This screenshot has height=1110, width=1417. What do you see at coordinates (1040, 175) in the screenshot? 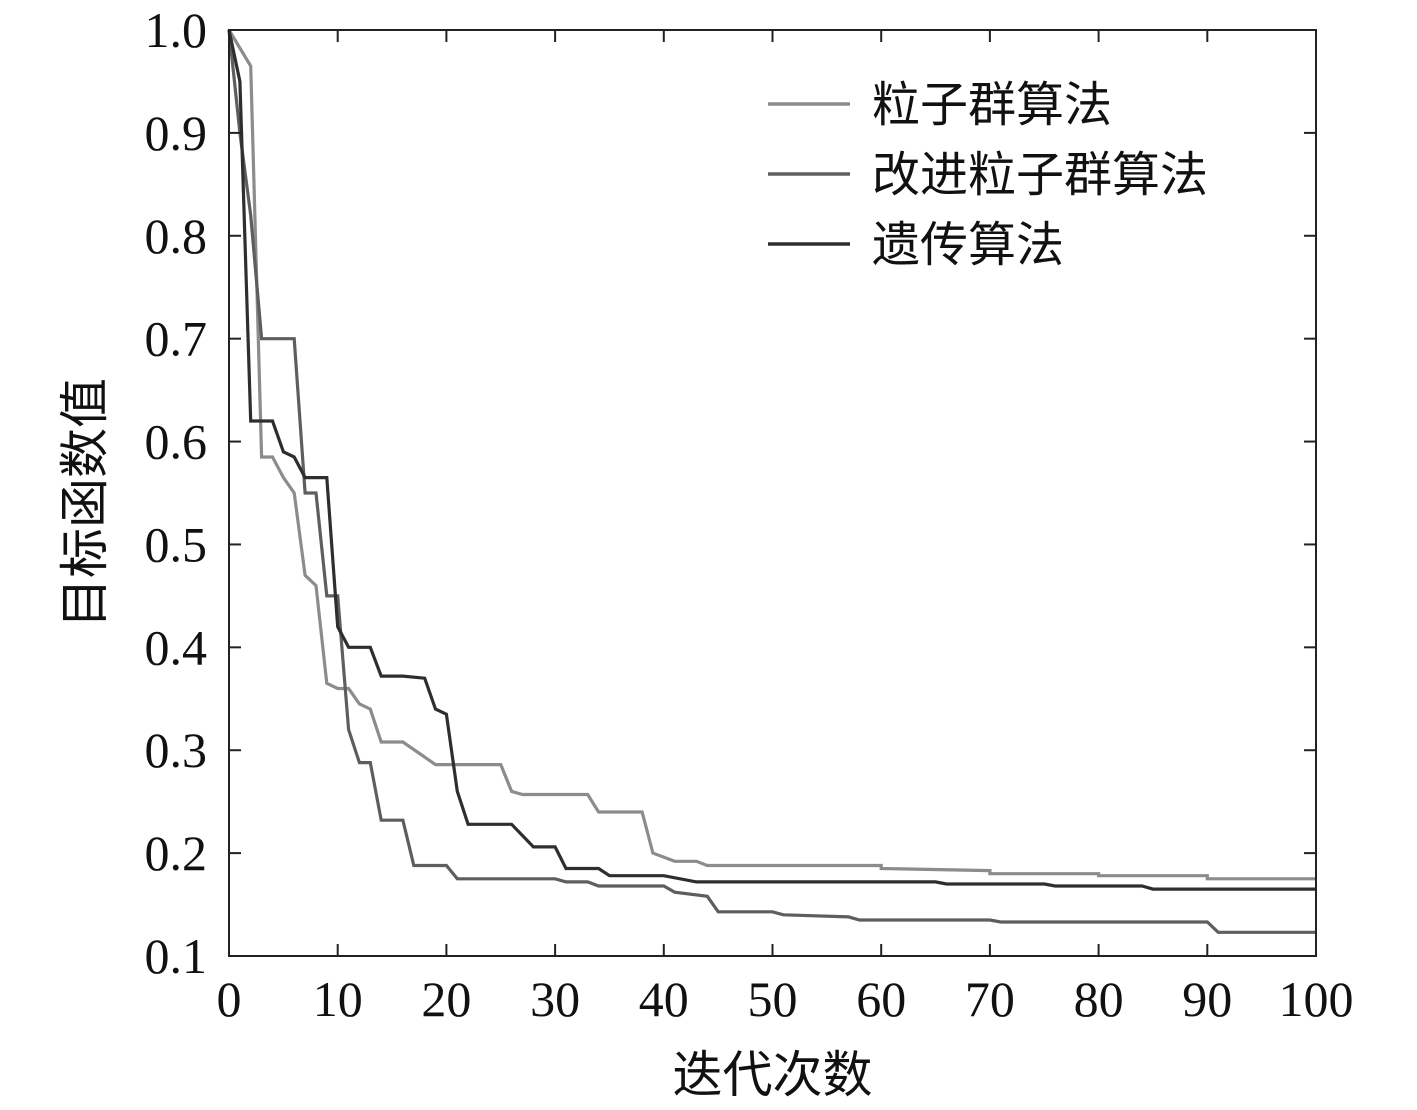
I see `legend-label-2: 改进粒子群算法` at bounding box center [1040, 175].